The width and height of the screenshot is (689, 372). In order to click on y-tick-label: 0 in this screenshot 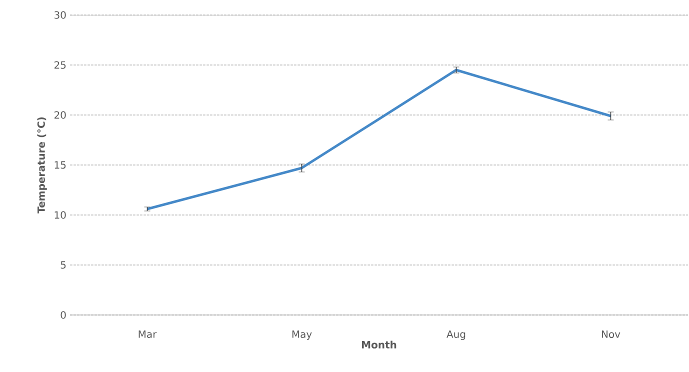, I will do `click(63, 315)`.